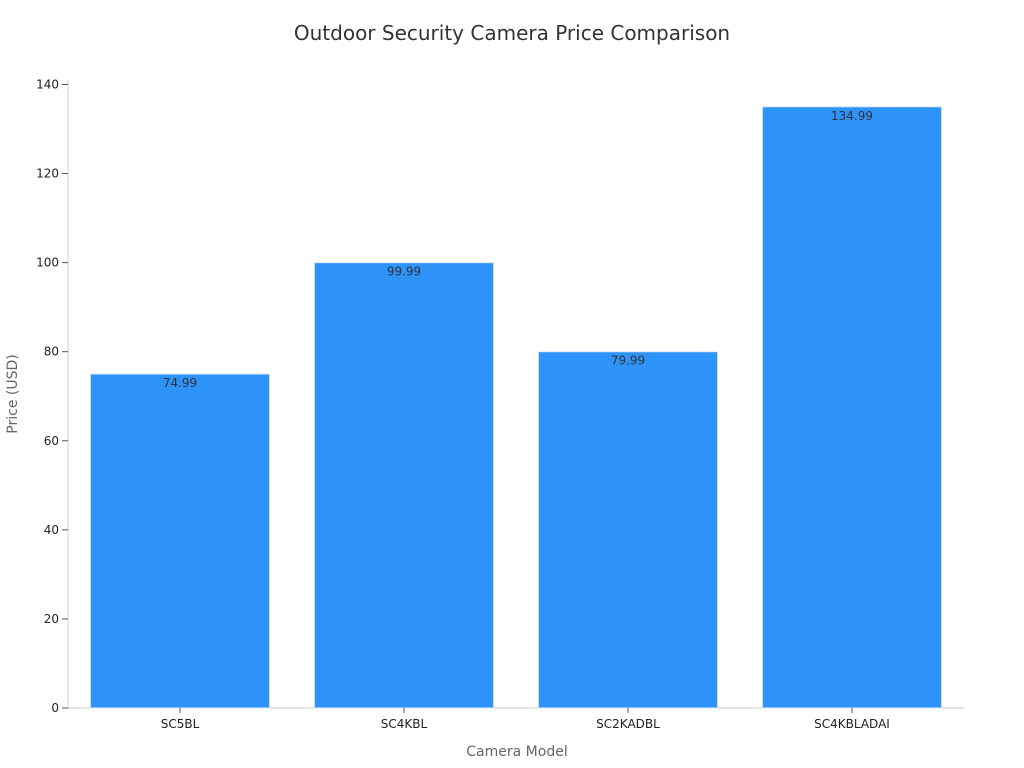 The height and width of the screenshot is (768, 1024). I want to click on y-axis-title: Price (USD), so click(13, 393).